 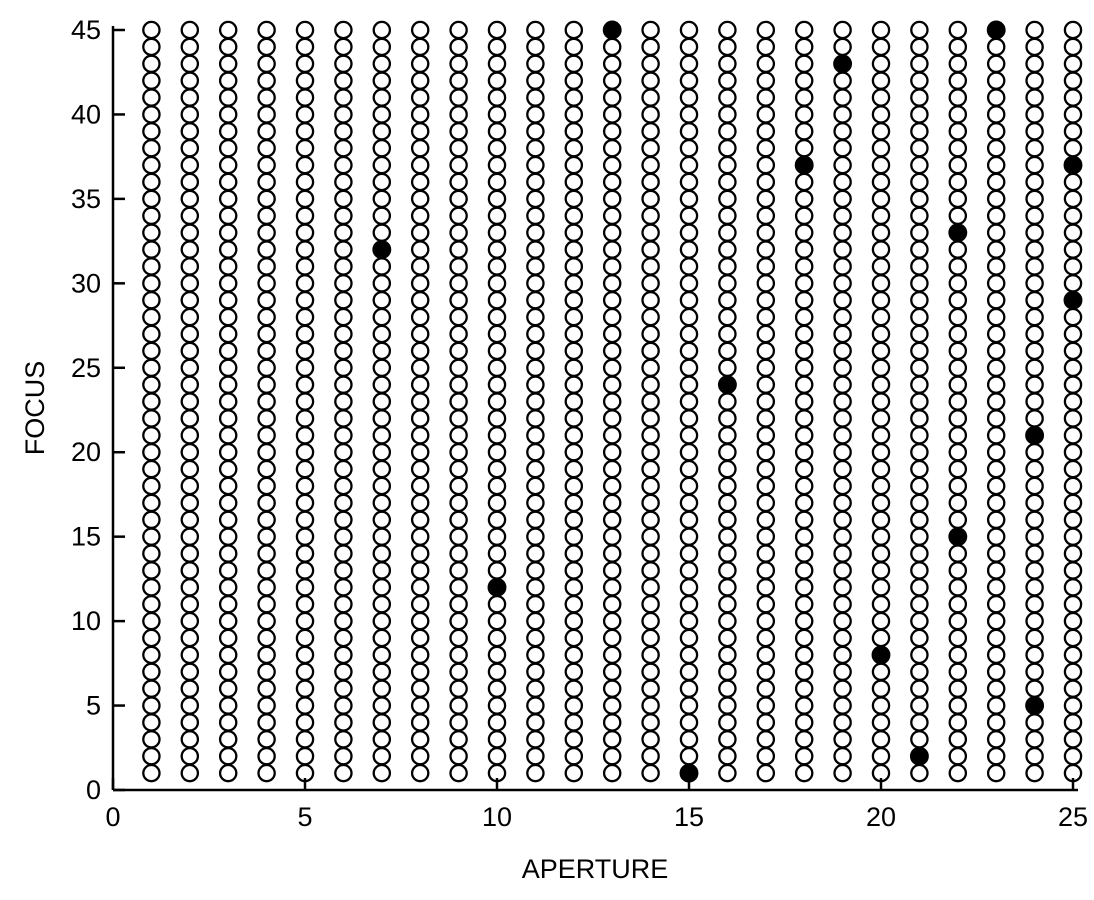 What do you see at coordinates (86, 537) in the screenshot?
I see `y-tick-label: 15` at bounding box center [86, 537].